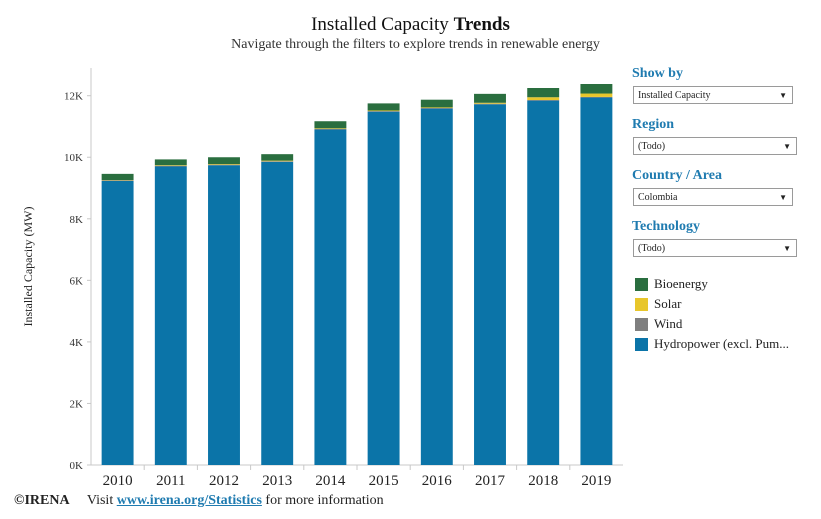 Image resolution: width=821 pixels, height=519 pixels. What do you see at coordinates (77, 281) in the screenshot?
I see `y-tick-label: 6K` at bounding box center [77, 281].